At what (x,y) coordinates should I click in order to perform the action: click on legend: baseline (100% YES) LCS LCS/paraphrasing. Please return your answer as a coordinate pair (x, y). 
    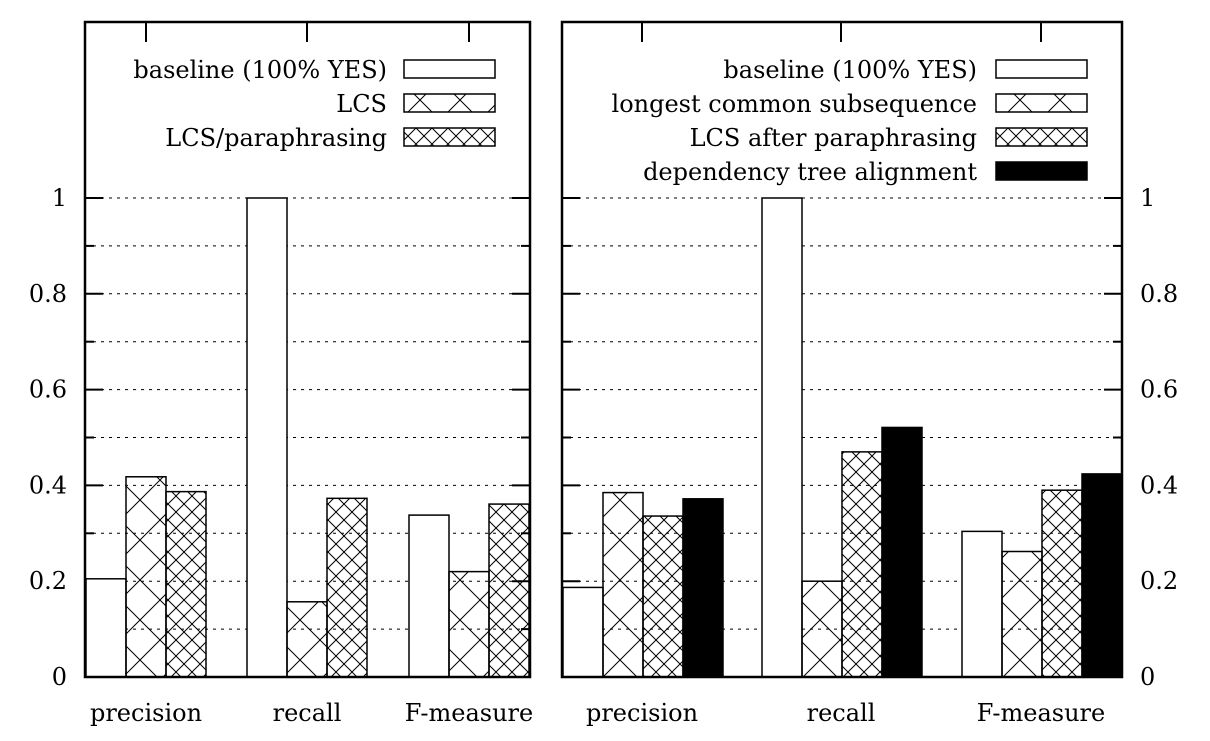
    Looking at the image, I should click on (314, 104).